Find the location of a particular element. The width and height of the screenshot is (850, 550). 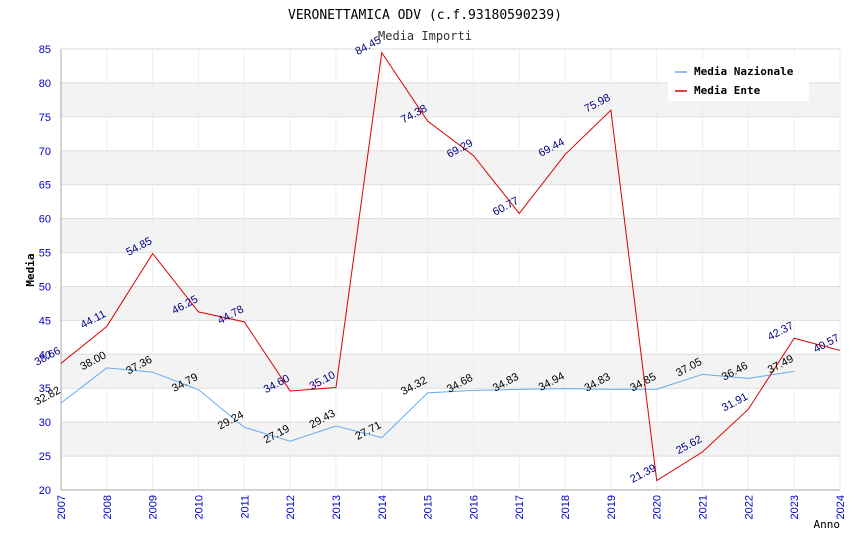

x-tick-label: 2020 is located at coordinates (658, 507).